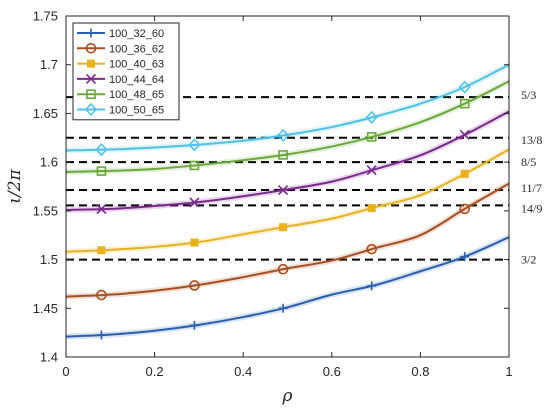 This screenshot has height=414, width=550. Describe the element at coordinates (531, 188) in the screenshot. I see `ratio-label: 11/7` at that location.